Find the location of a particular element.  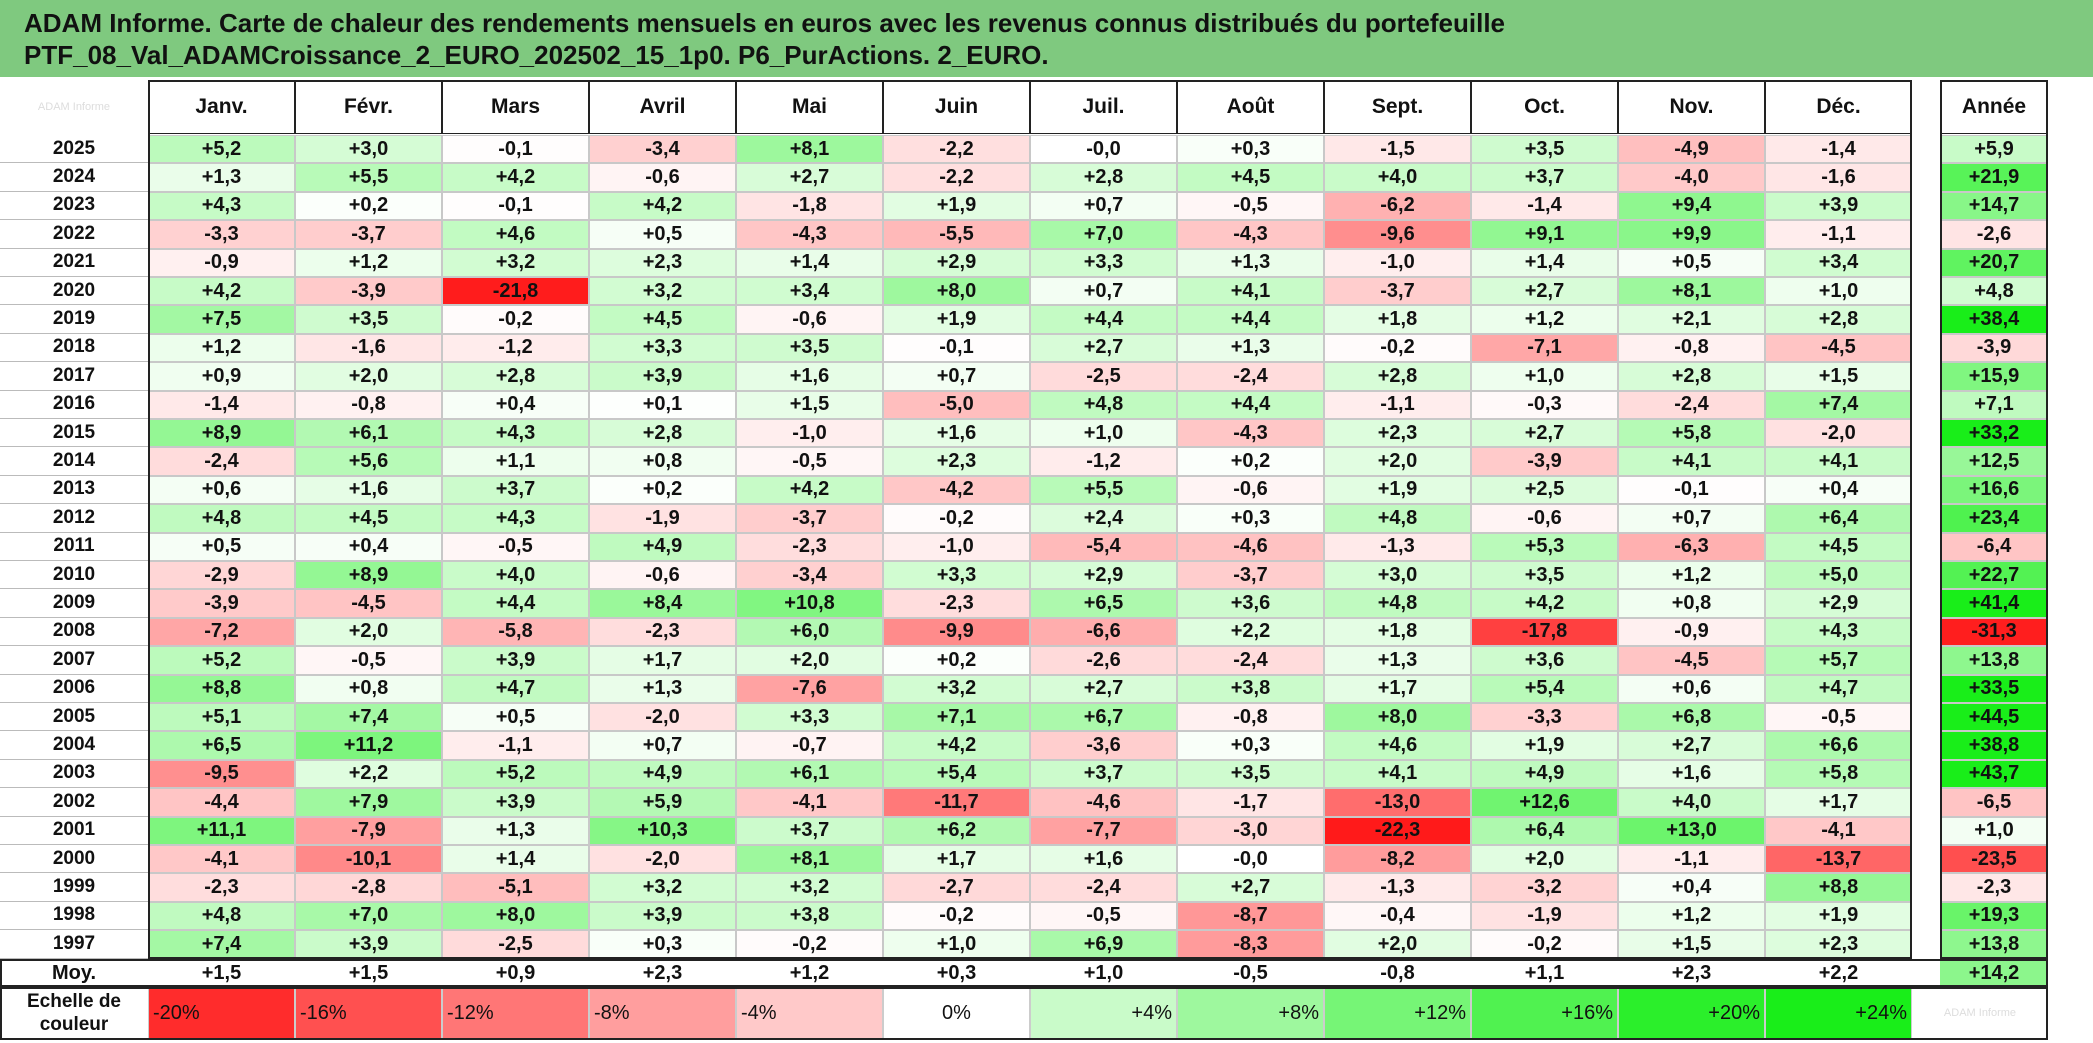

heatmap-cell: +3,3 is located at coordinates (809, 717).